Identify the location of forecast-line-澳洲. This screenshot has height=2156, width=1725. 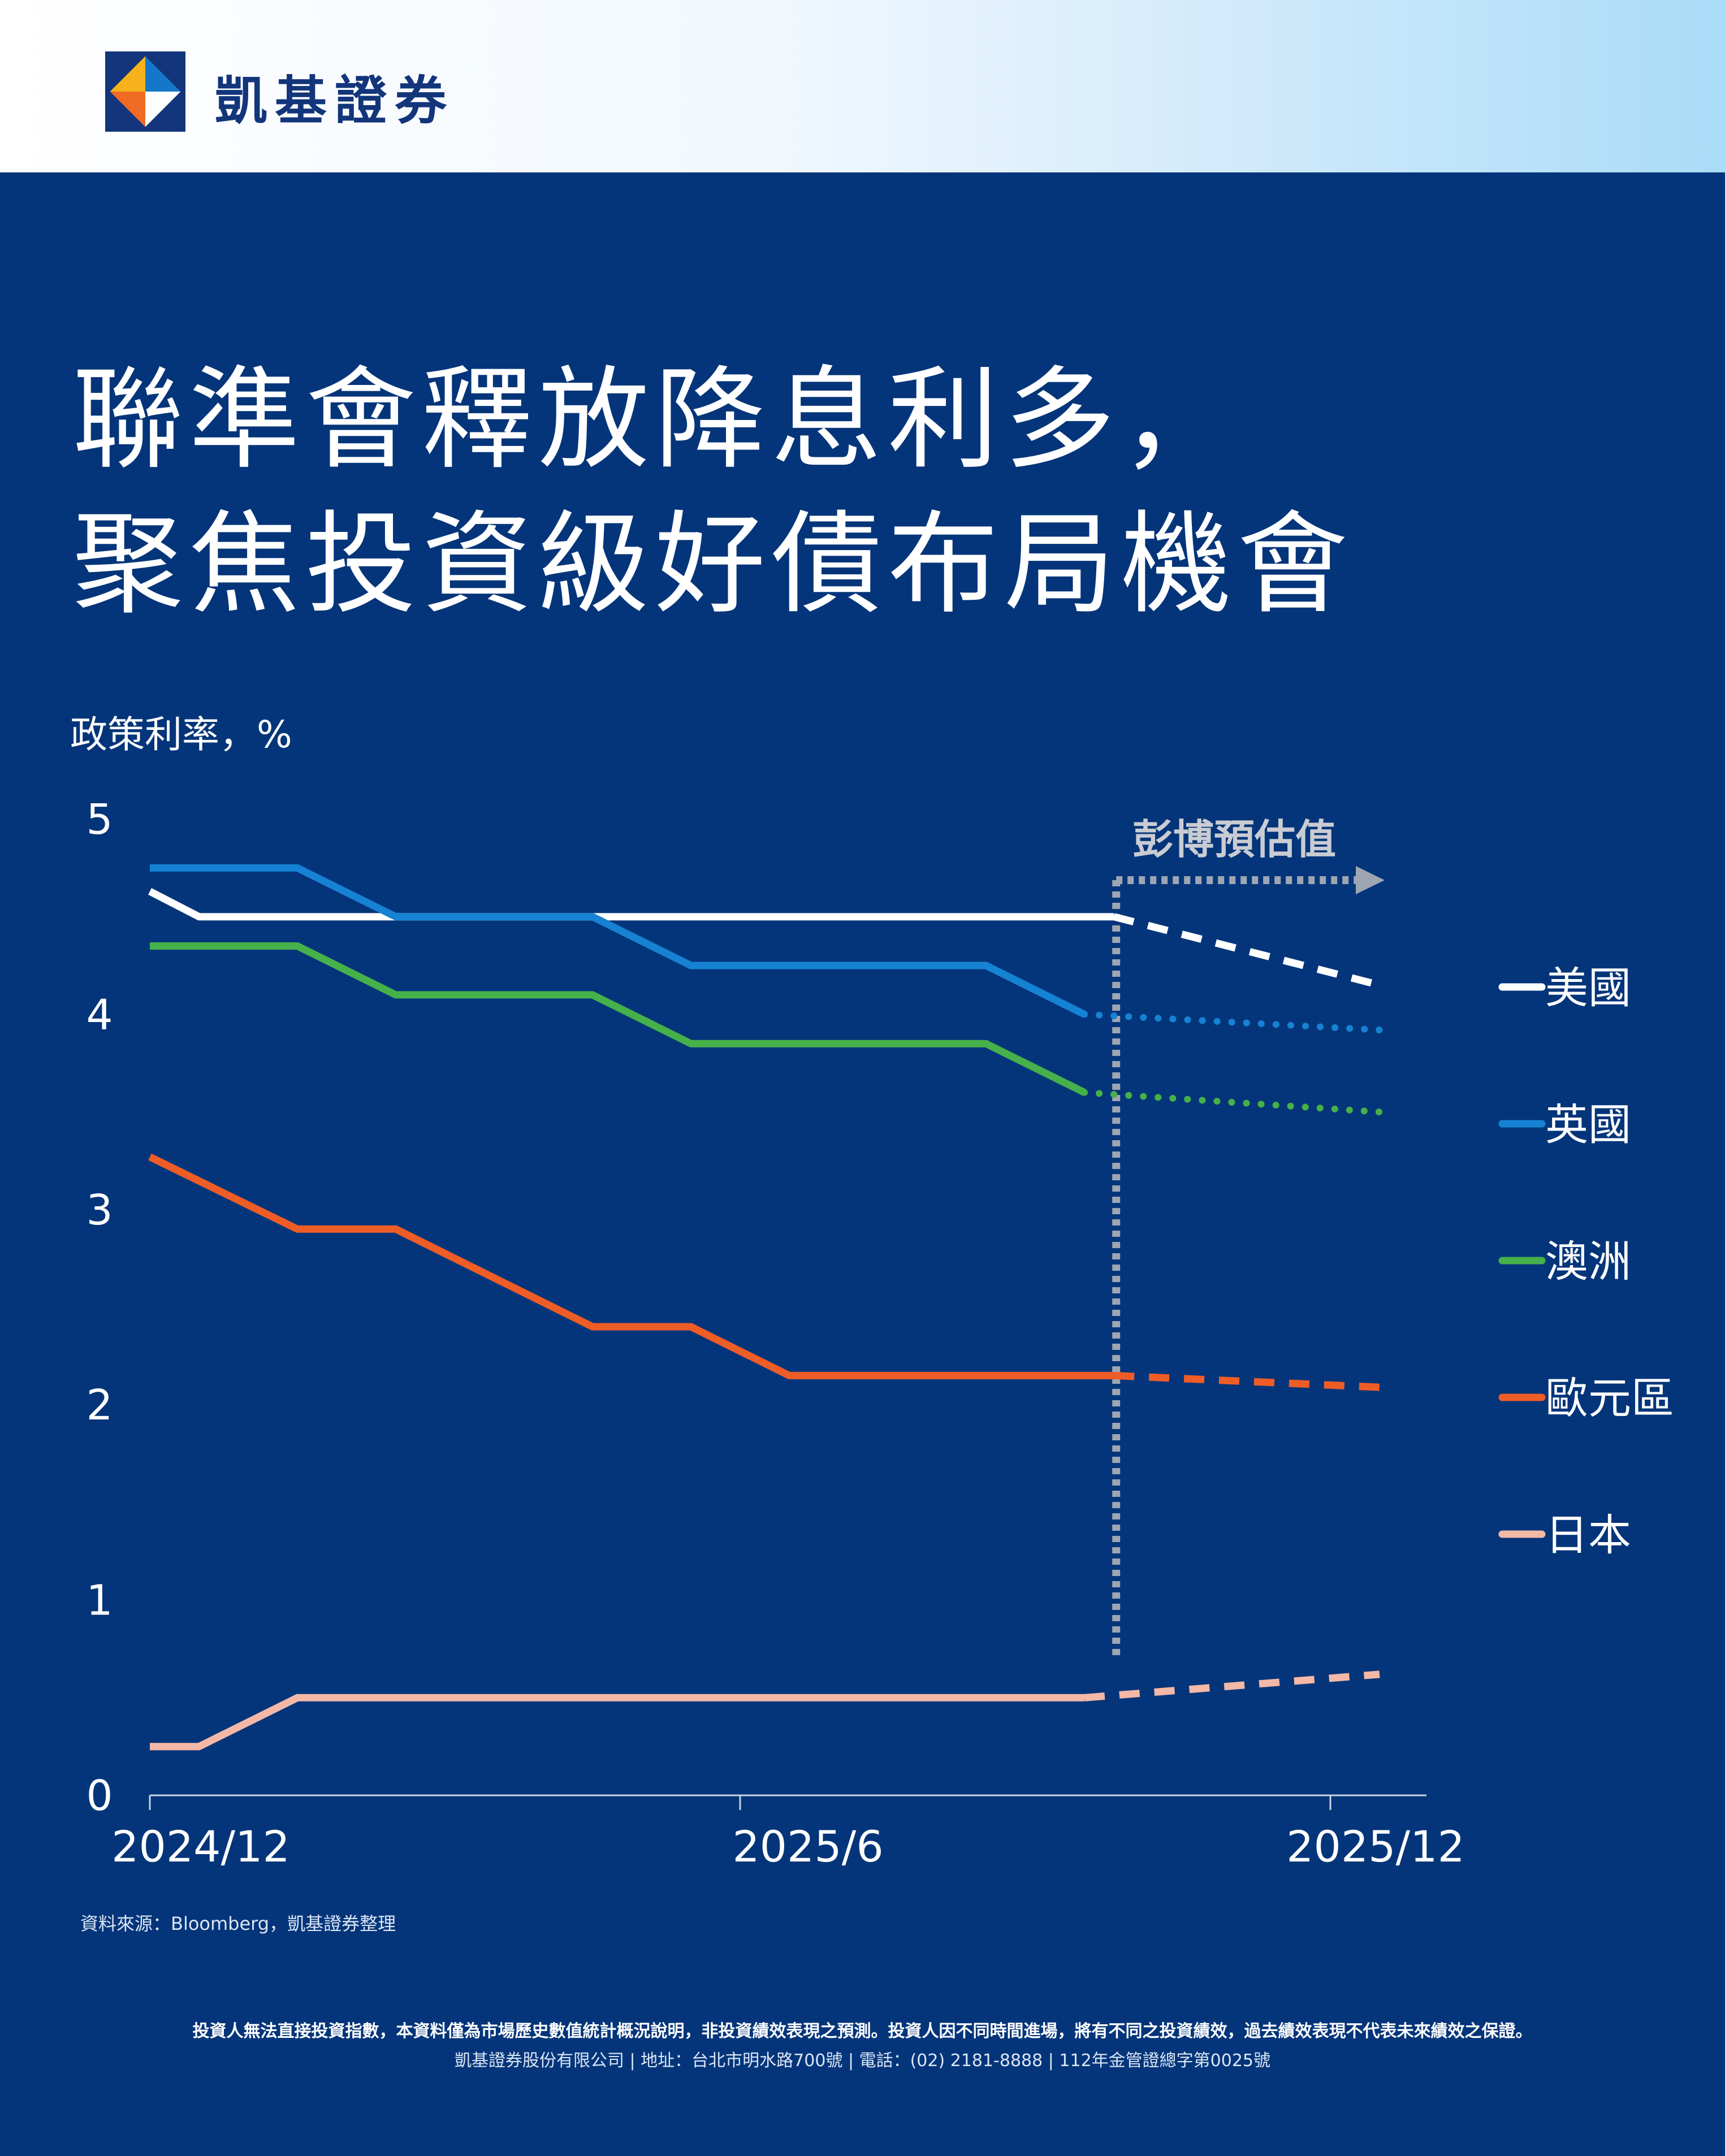
(1232, 1102).